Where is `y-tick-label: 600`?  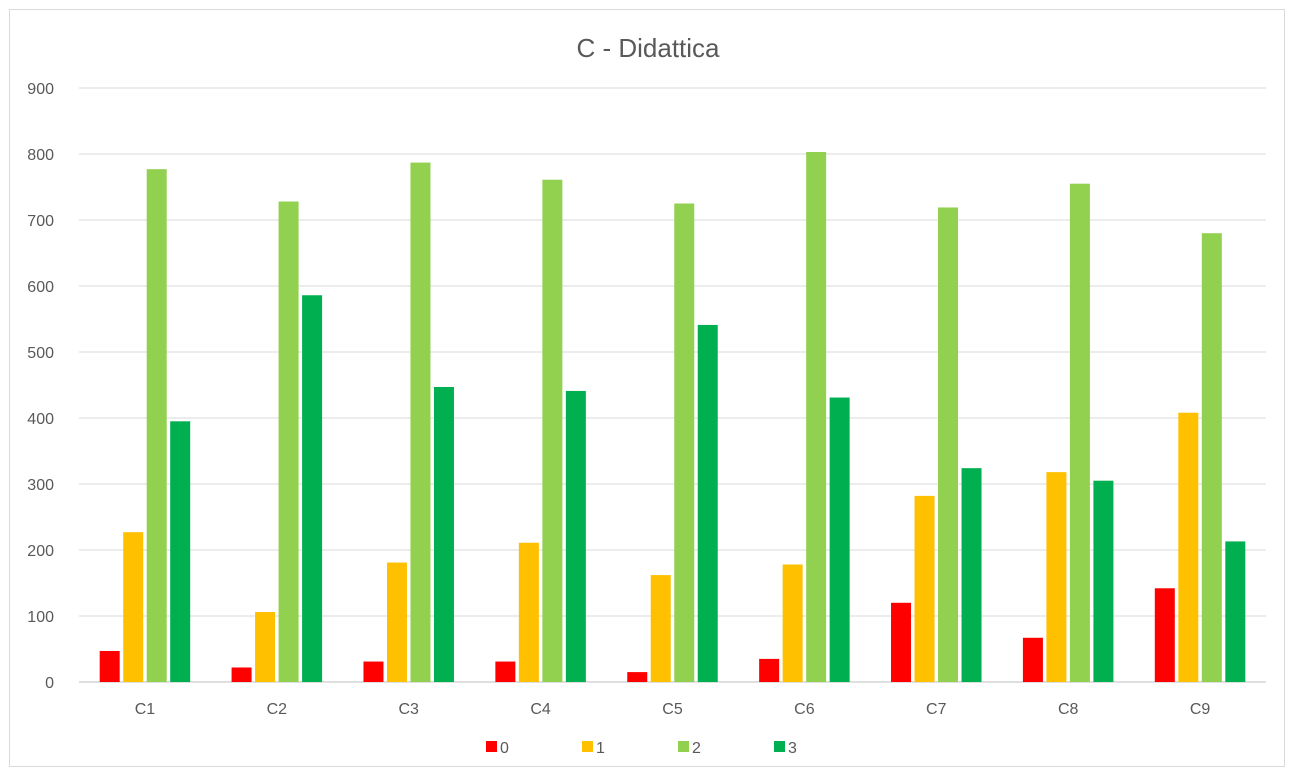 y-tick-label: 600 is located at coordinates (40, 287).